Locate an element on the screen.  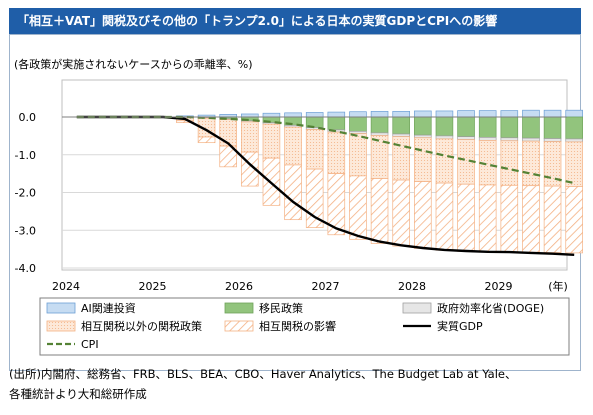
legend-swatch-reciprocal is located at coordinates (239, 326).